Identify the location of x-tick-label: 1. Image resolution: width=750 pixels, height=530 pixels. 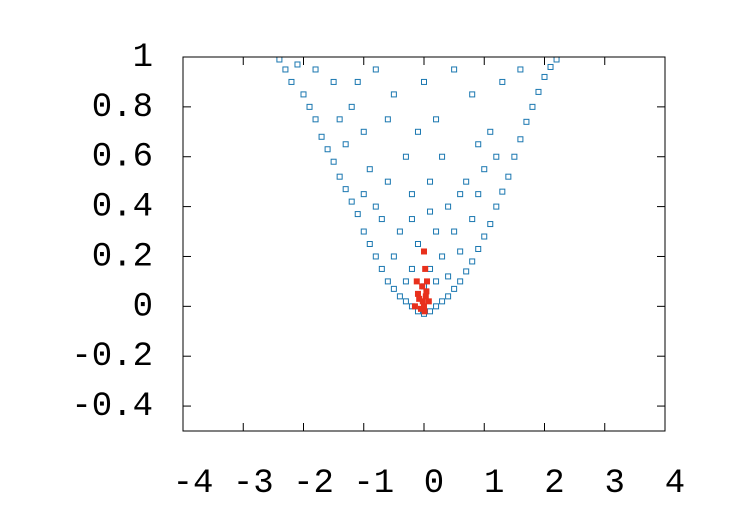
(494, 484).